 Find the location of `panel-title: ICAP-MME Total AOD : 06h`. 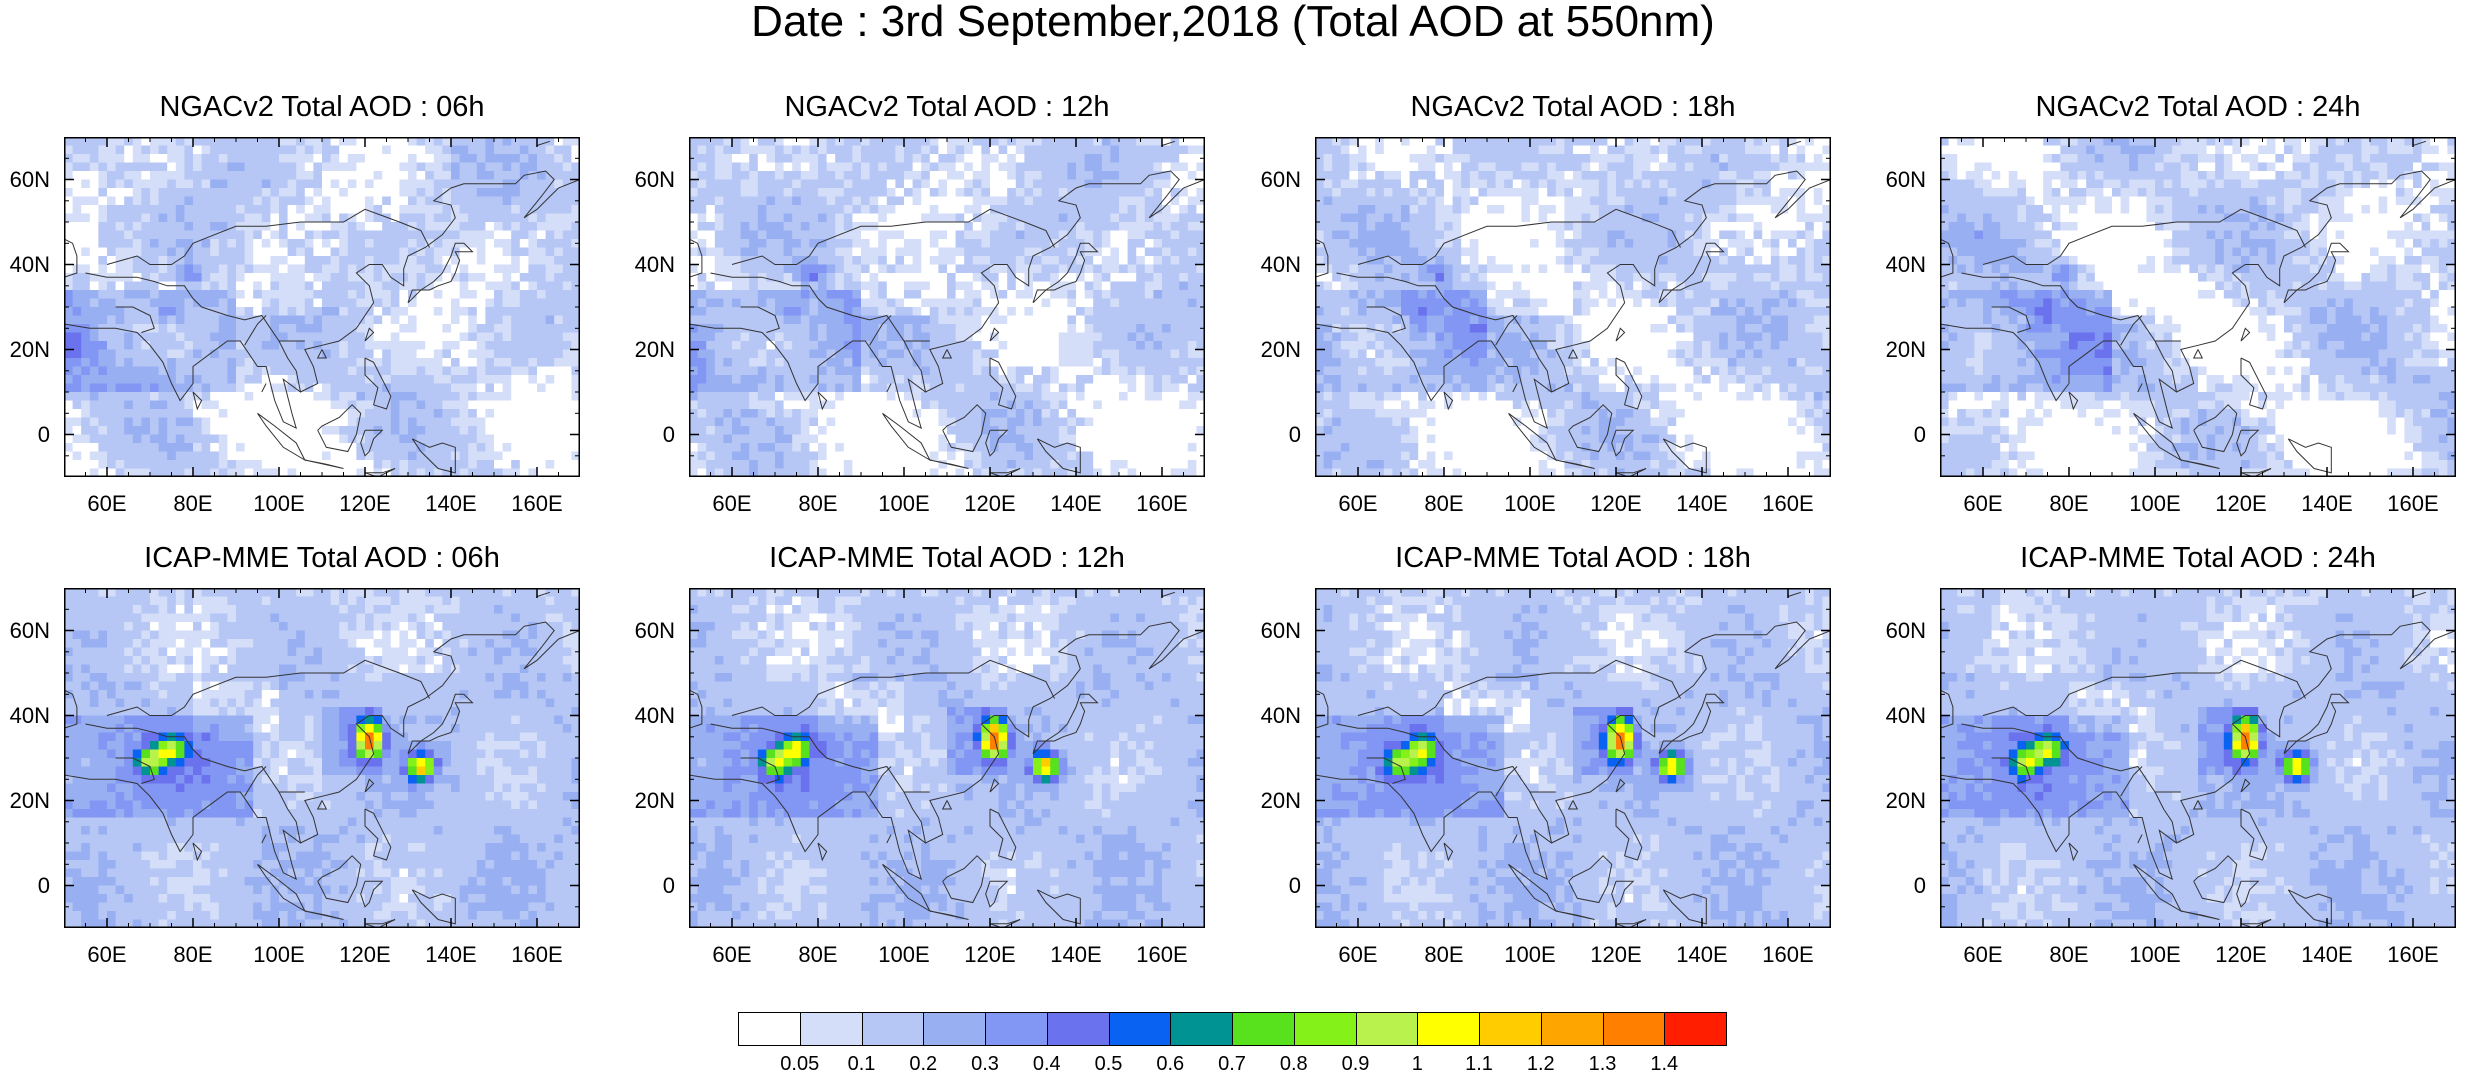

panel-title: ICAP-MME Total AOD : 06h is located at coordinates (322, 558).